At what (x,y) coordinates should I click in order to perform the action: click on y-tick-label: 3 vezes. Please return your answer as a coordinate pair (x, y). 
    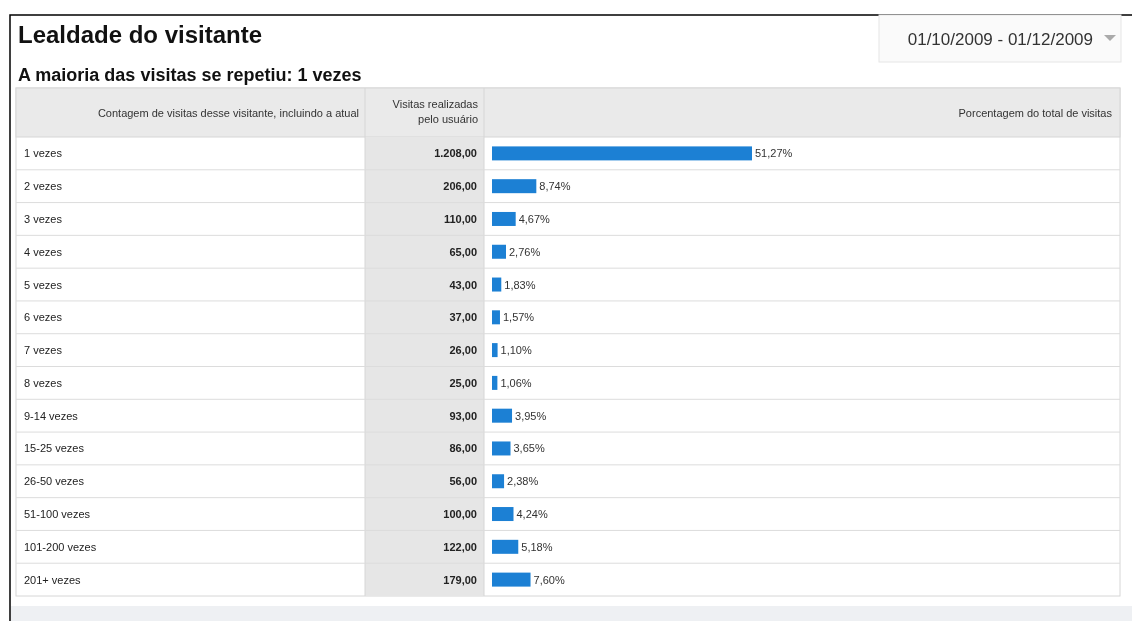
    Looking at the image, I should click on (43, 218).